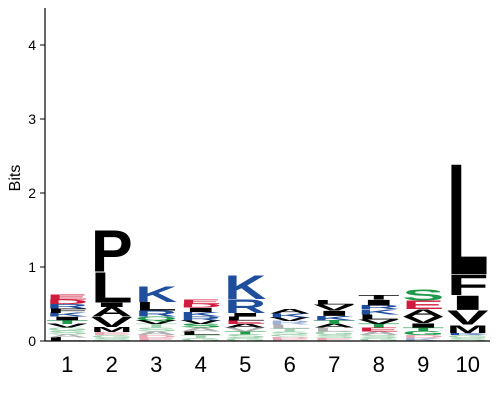 The width and height of the screenshot is (500, 400). What do you see at coordinates (112, 251) in the screenshot?
I see `logo-letter: P` at bounding box center [112, 251].